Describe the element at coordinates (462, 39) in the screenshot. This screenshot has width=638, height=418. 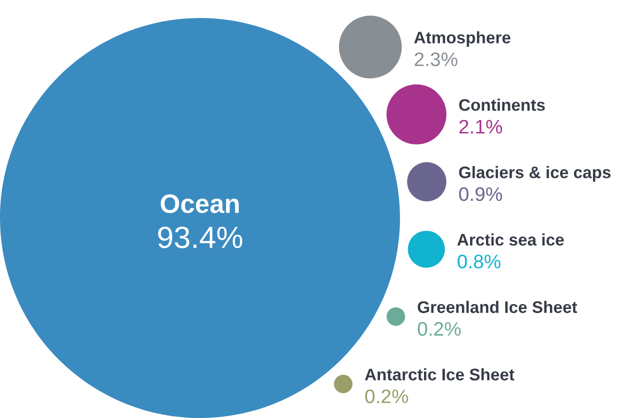
I see `category-label: Atmosphere` at that location.